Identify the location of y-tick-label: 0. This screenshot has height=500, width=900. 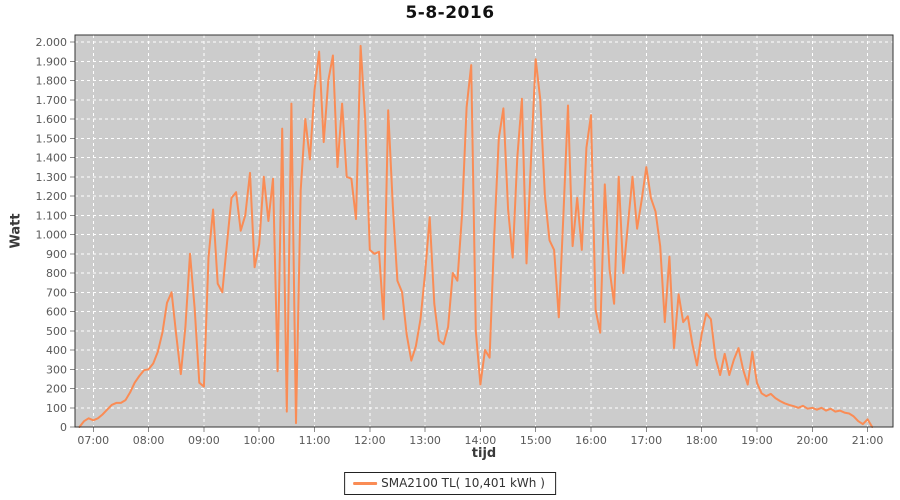
(63, 427).